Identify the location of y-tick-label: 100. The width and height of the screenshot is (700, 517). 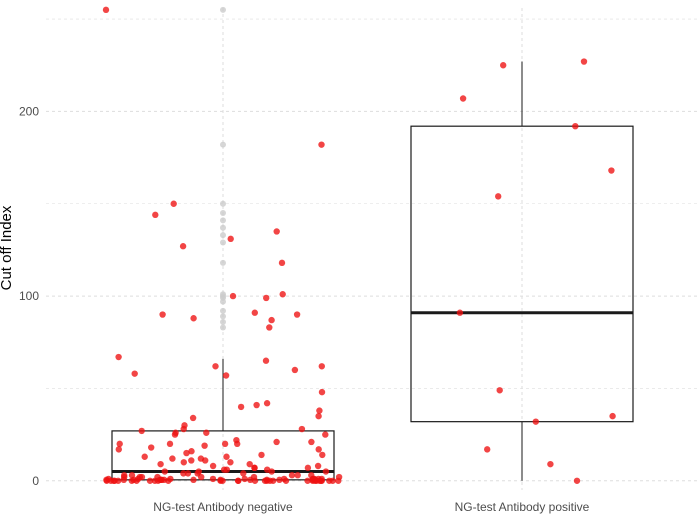
(29, 296).